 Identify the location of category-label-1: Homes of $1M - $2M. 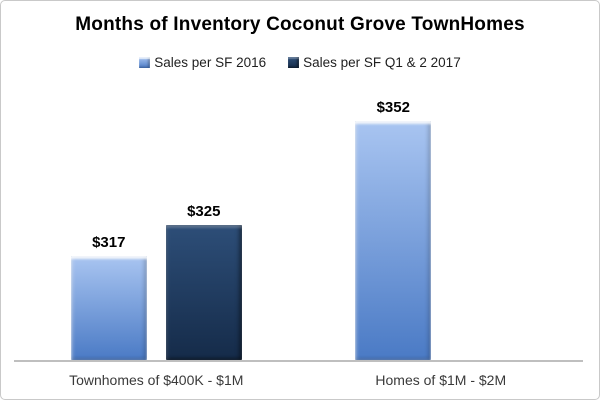
(441, 380).